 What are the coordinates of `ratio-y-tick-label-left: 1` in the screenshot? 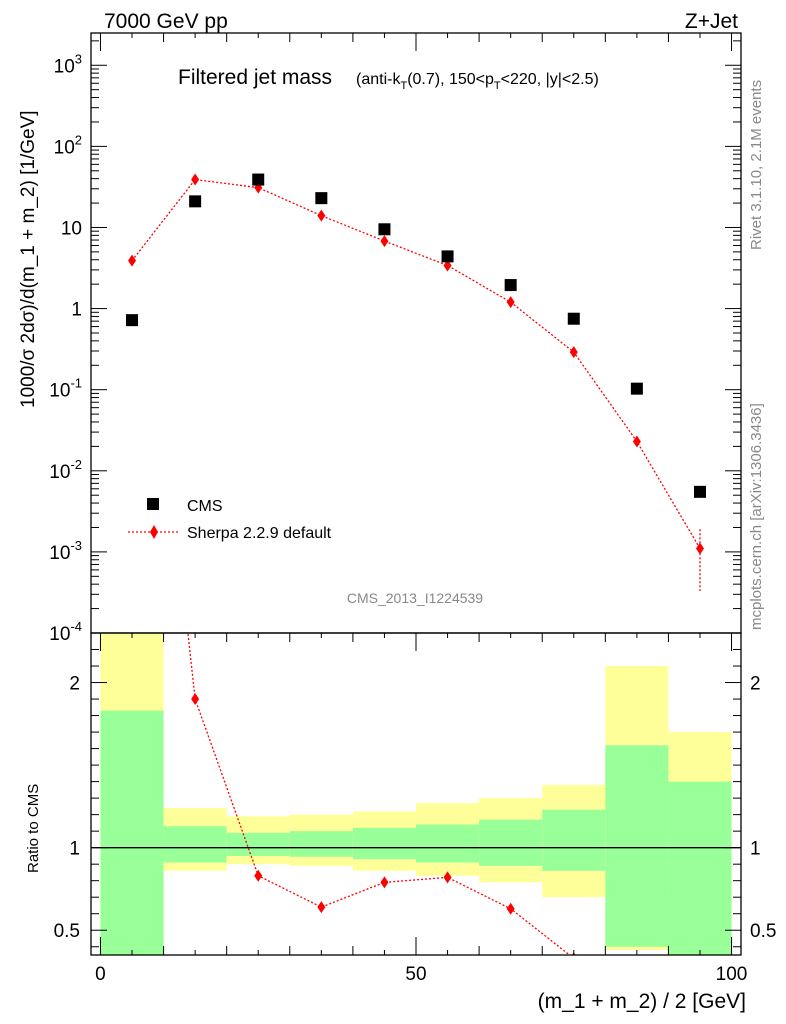 It's located at (74, 849).